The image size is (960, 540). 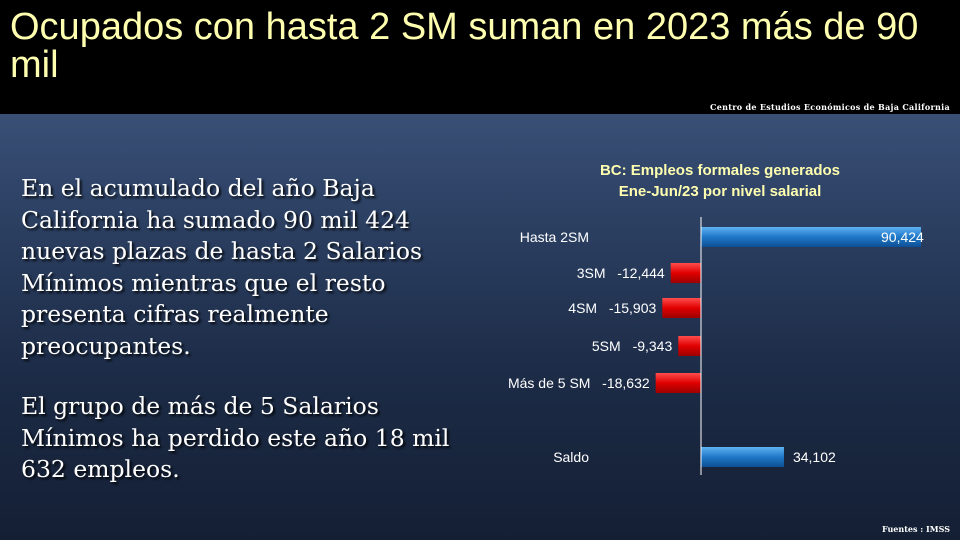 What do you see at coordinates (720, 191) in the screenshot?
I see `chart-title-line-2: Ene-Jun/23 por nivel salarial` at bounding box center [720, 191].